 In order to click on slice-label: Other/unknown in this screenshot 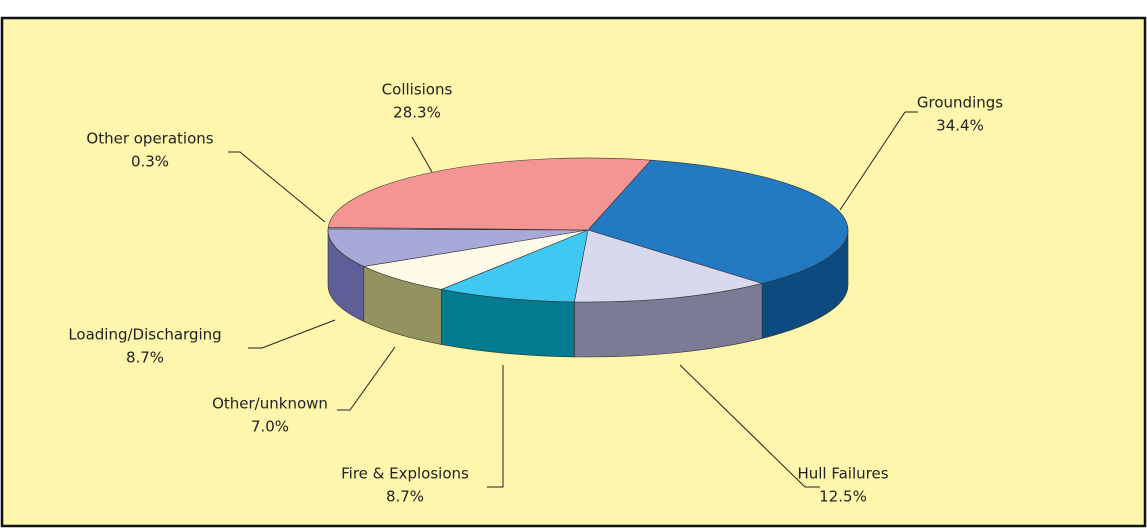, I will do `click(270, 404)`.